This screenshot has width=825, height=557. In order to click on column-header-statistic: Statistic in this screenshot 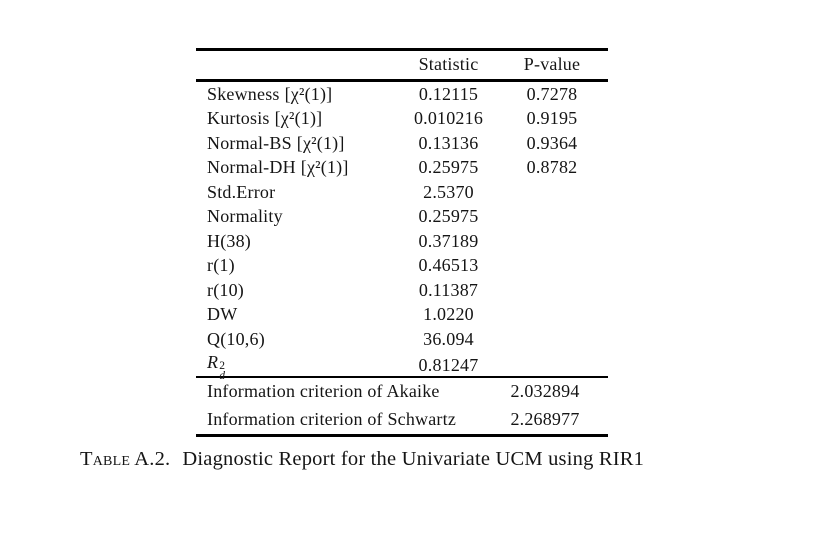, I will do `click(448, 64)`.